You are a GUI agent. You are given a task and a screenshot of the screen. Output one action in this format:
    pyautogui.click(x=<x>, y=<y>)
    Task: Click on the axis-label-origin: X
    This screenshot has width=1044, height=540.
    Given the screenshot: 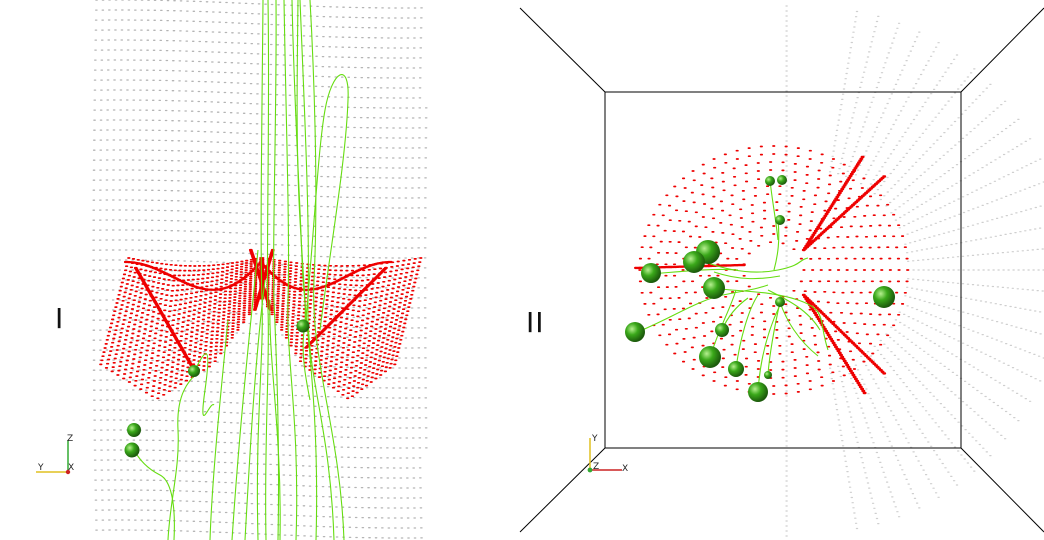 What is the action you would take?
    pyautogui.click(x=71, y=468)
    